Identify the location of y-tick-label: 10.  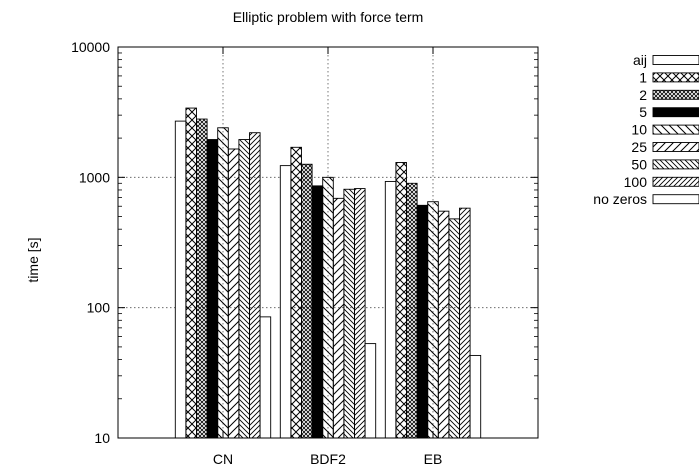
(102, 438).